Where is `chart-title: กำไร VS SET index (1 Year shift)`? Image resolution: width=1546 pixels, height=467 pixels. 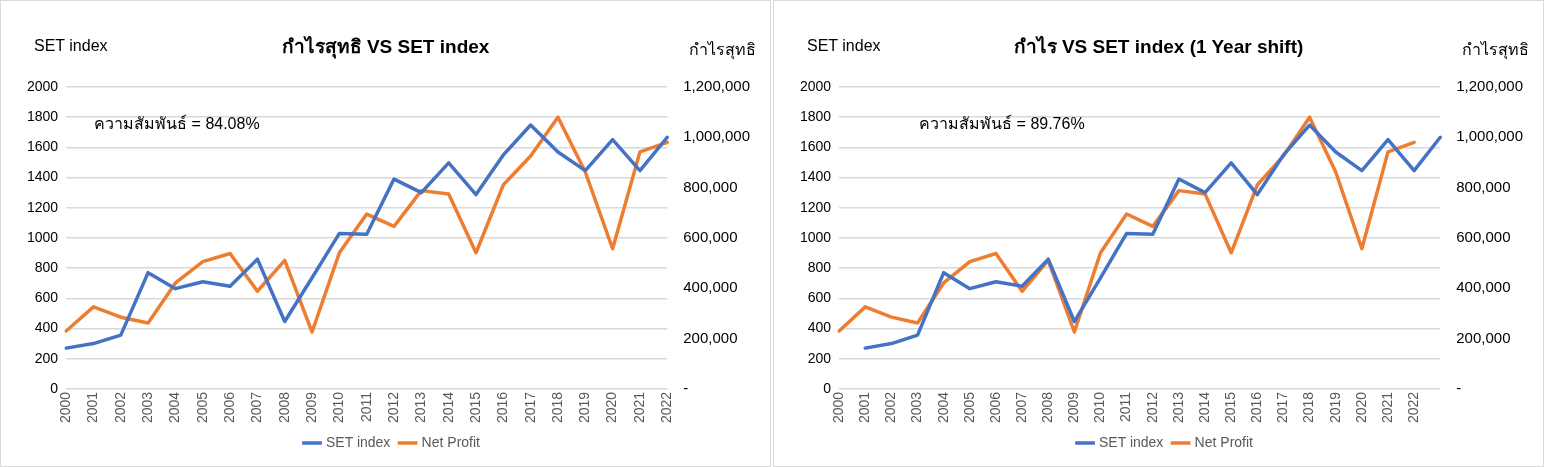
chart-title: กำไร VS SET index (1 Year shift) is located at coordinates (1158, 46).